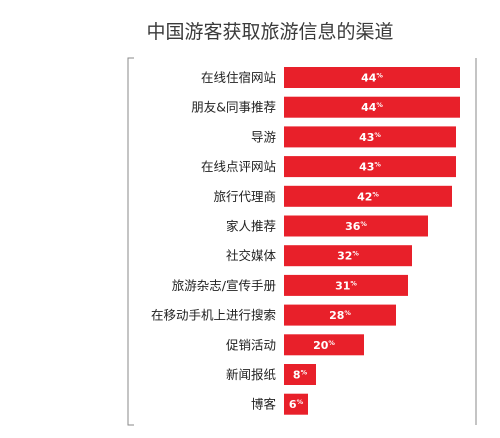 Image resolution: width=500 pixels, height=438 pixels. Describe the element at coordinates (251, 226) in the screenshot. I see `category-label: 家人推荐` at that location.